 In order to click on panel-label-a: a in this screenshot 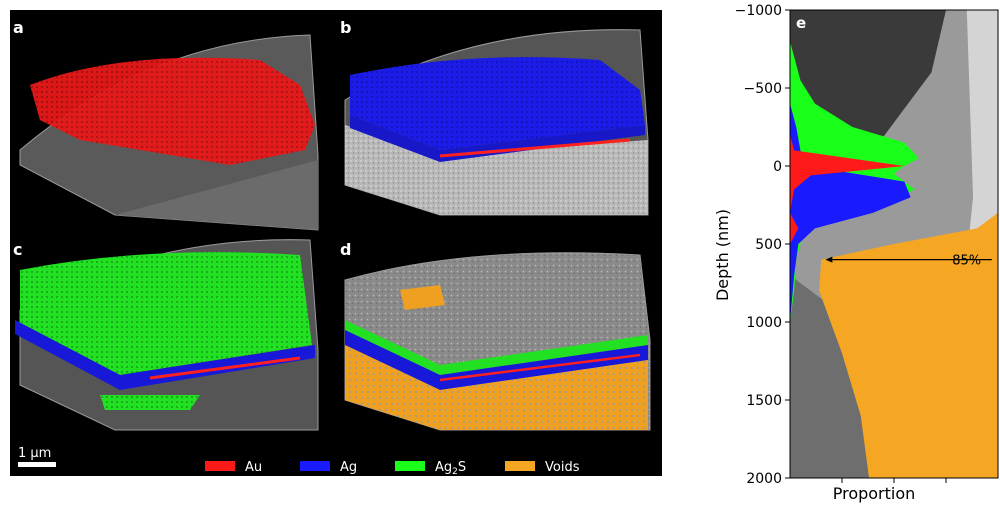, I will do `click(18, 27)`.